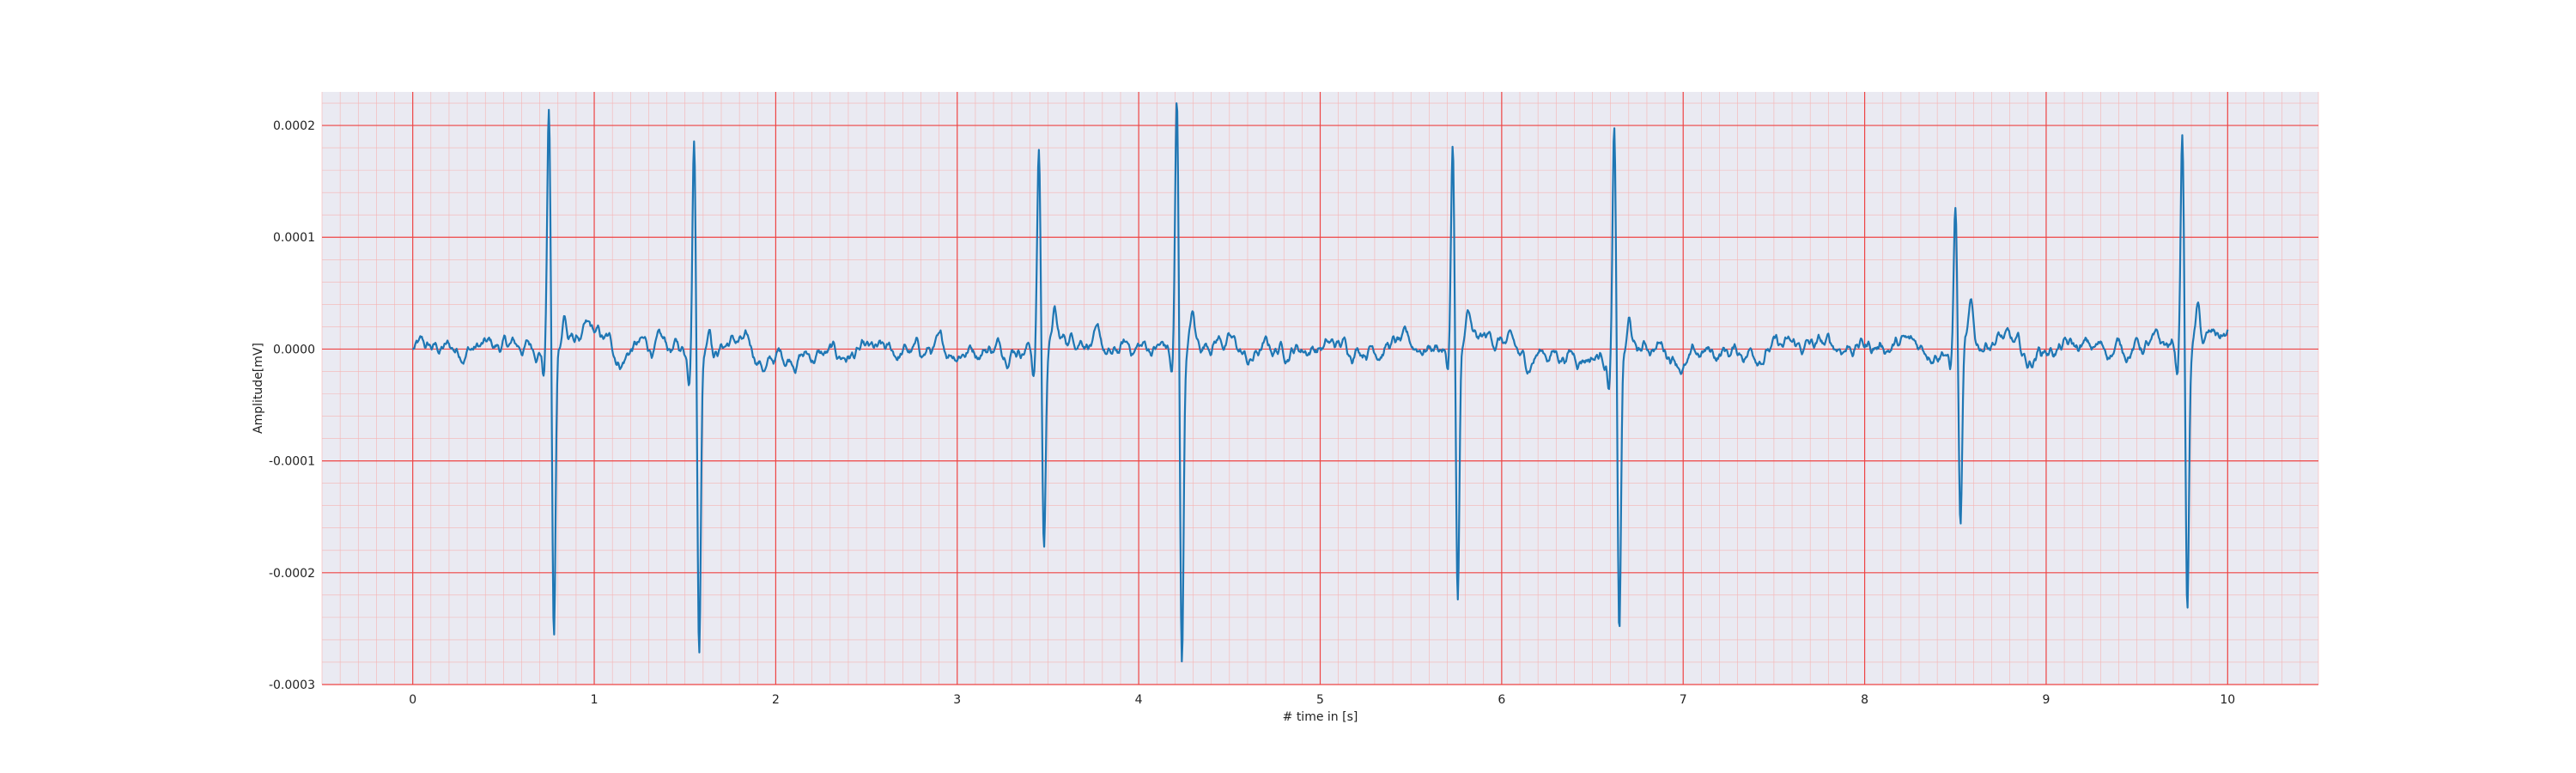 This screenshot has height=773, width=2576. What do you see at coordinates (1320, 717) in the screenshot?
I see `x-axis-label: # time in [s]` at bounding box center [1320, 717].